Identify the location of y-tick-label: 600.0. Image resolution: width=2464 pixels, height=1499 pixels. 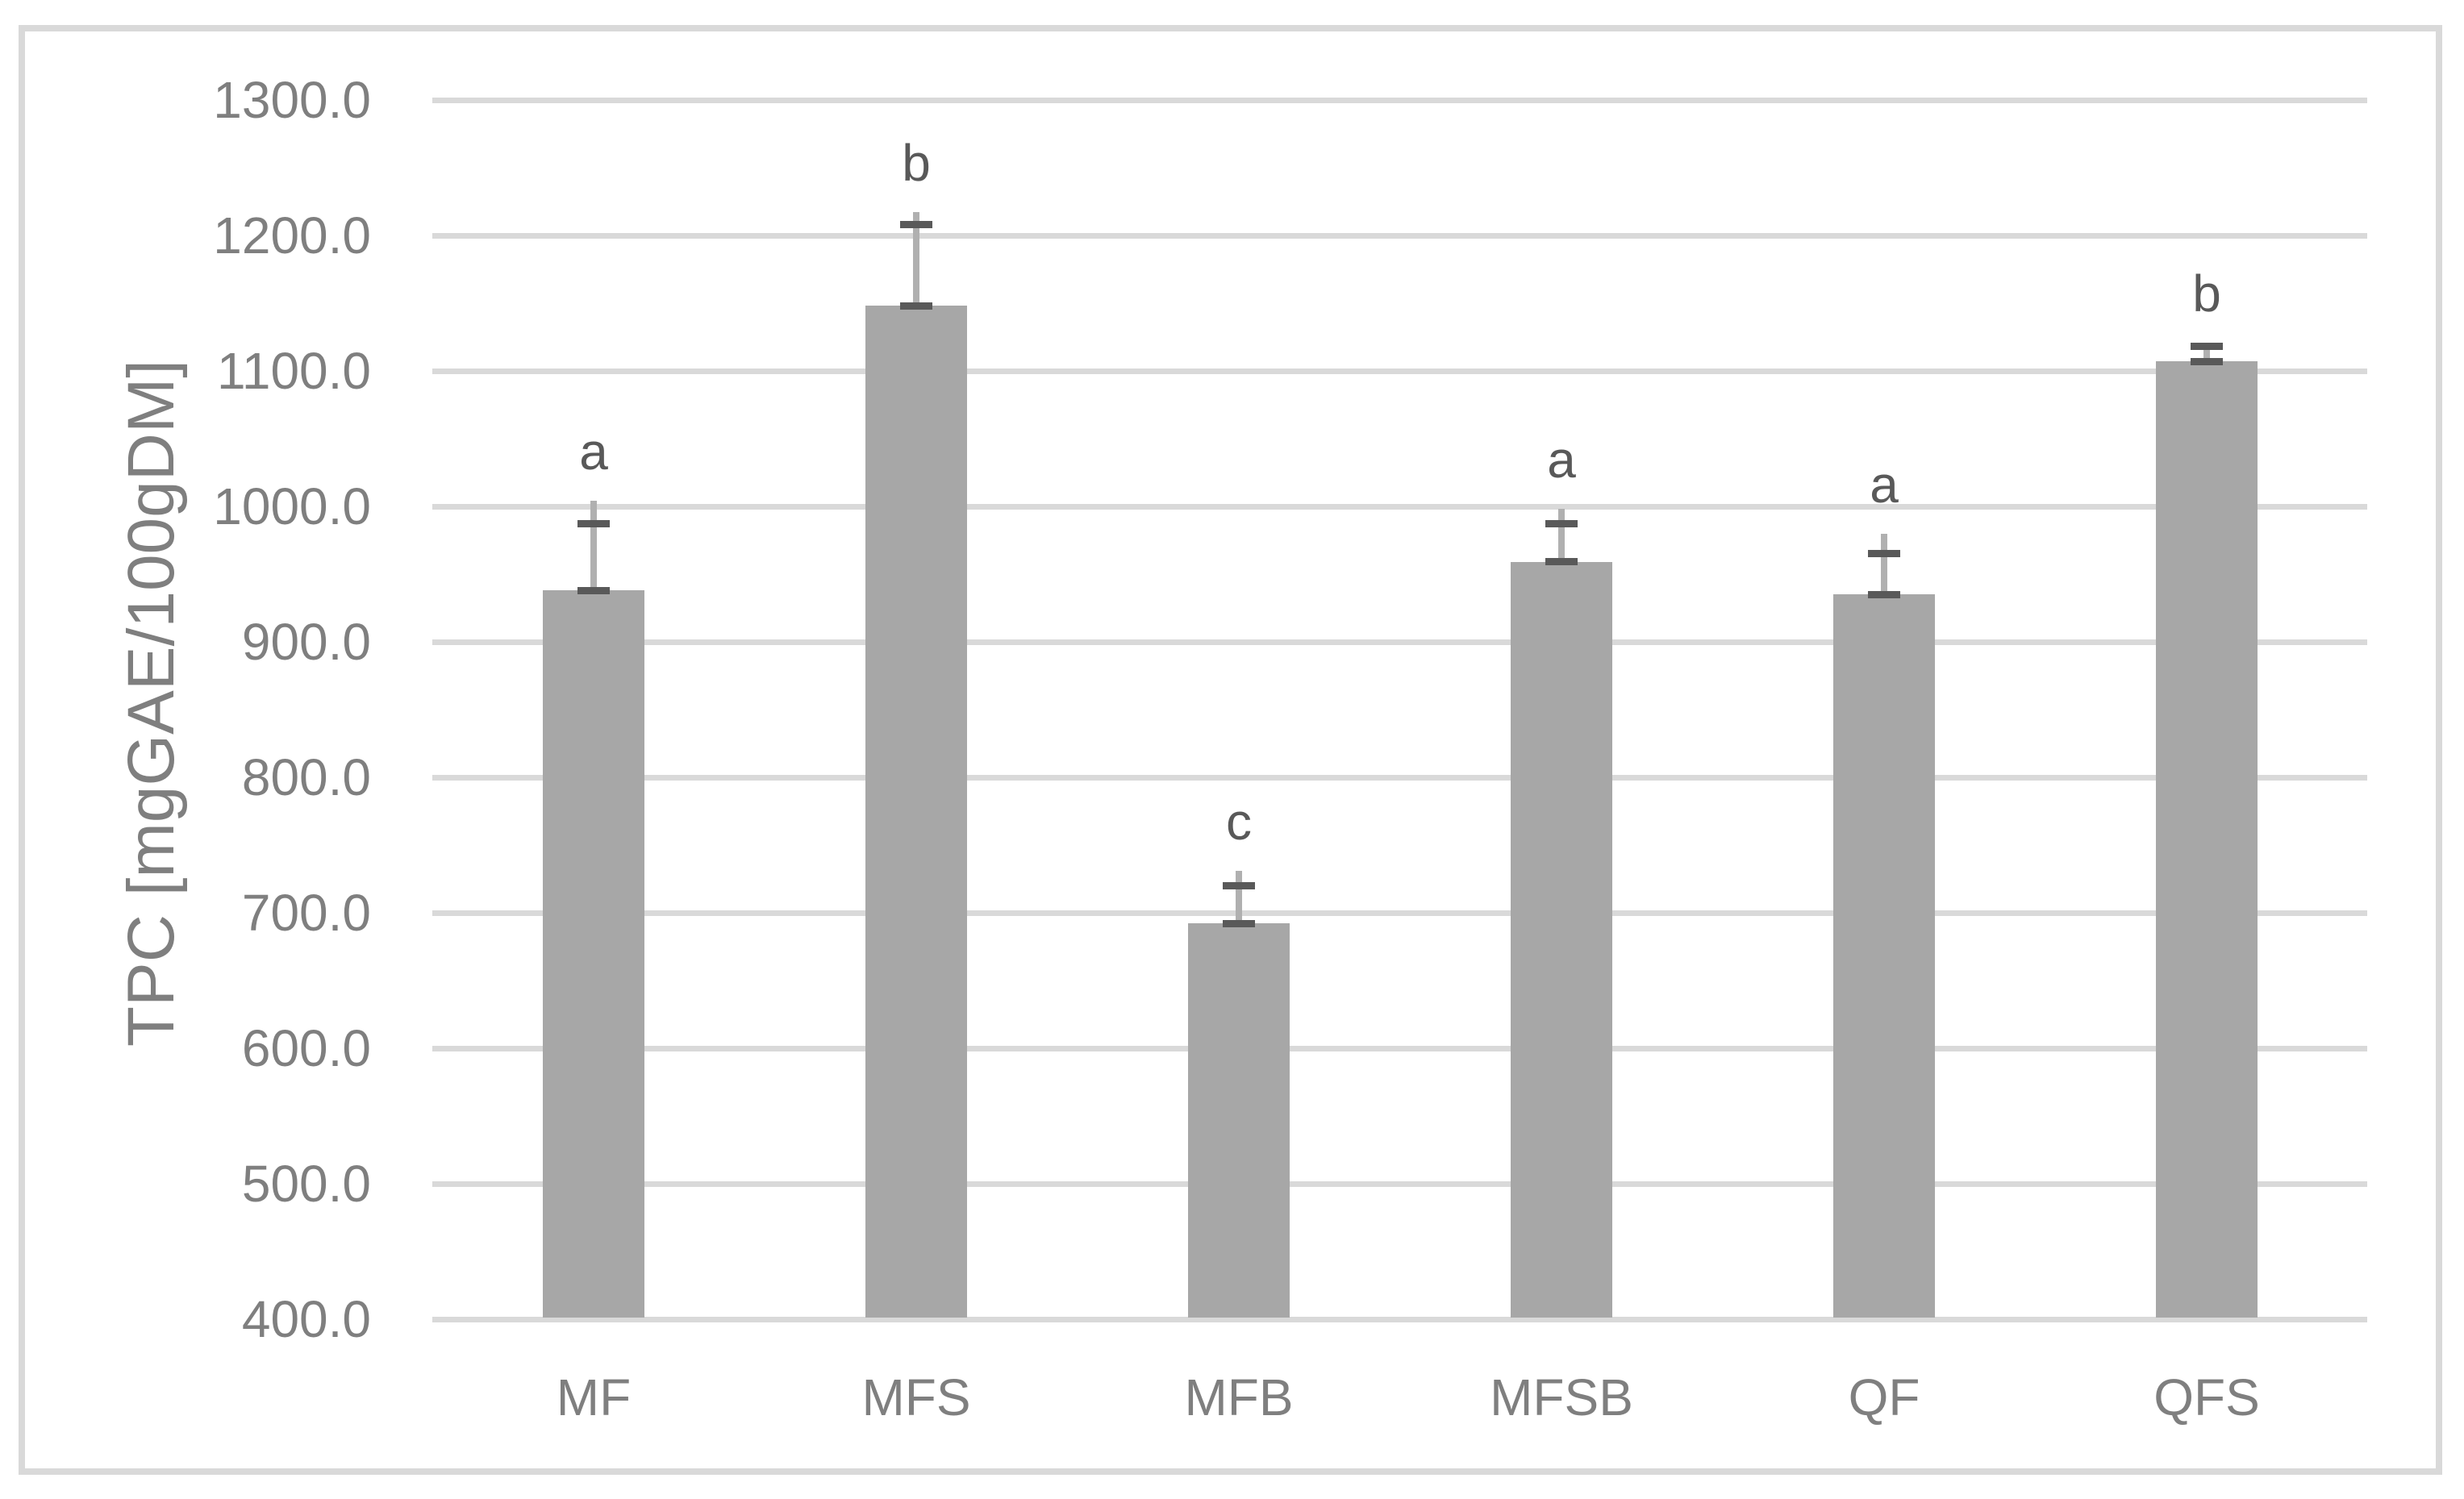
(306, 1048).